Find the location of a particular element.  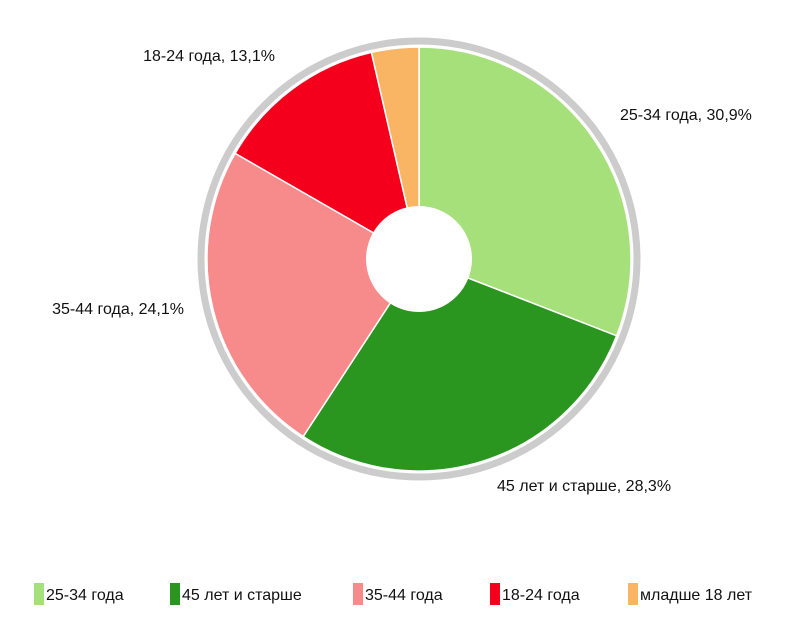

slice-label-3: 35-44 года, 24,1% is located at coordinates (118, 309).